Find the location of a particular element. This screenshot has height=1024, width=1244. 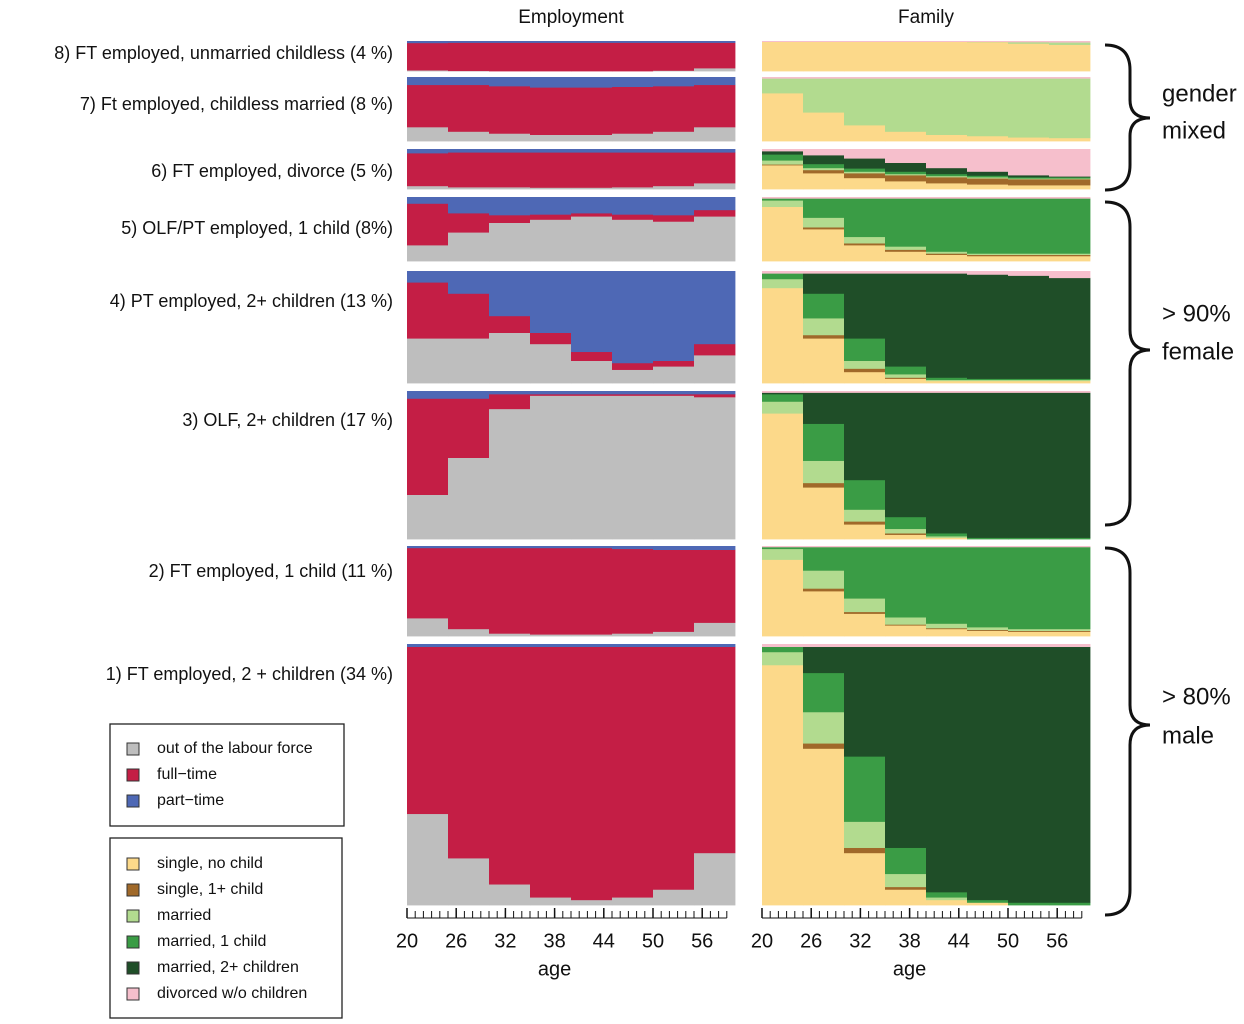

legend-label: out of the labour force is located at coordinates (235, 748).